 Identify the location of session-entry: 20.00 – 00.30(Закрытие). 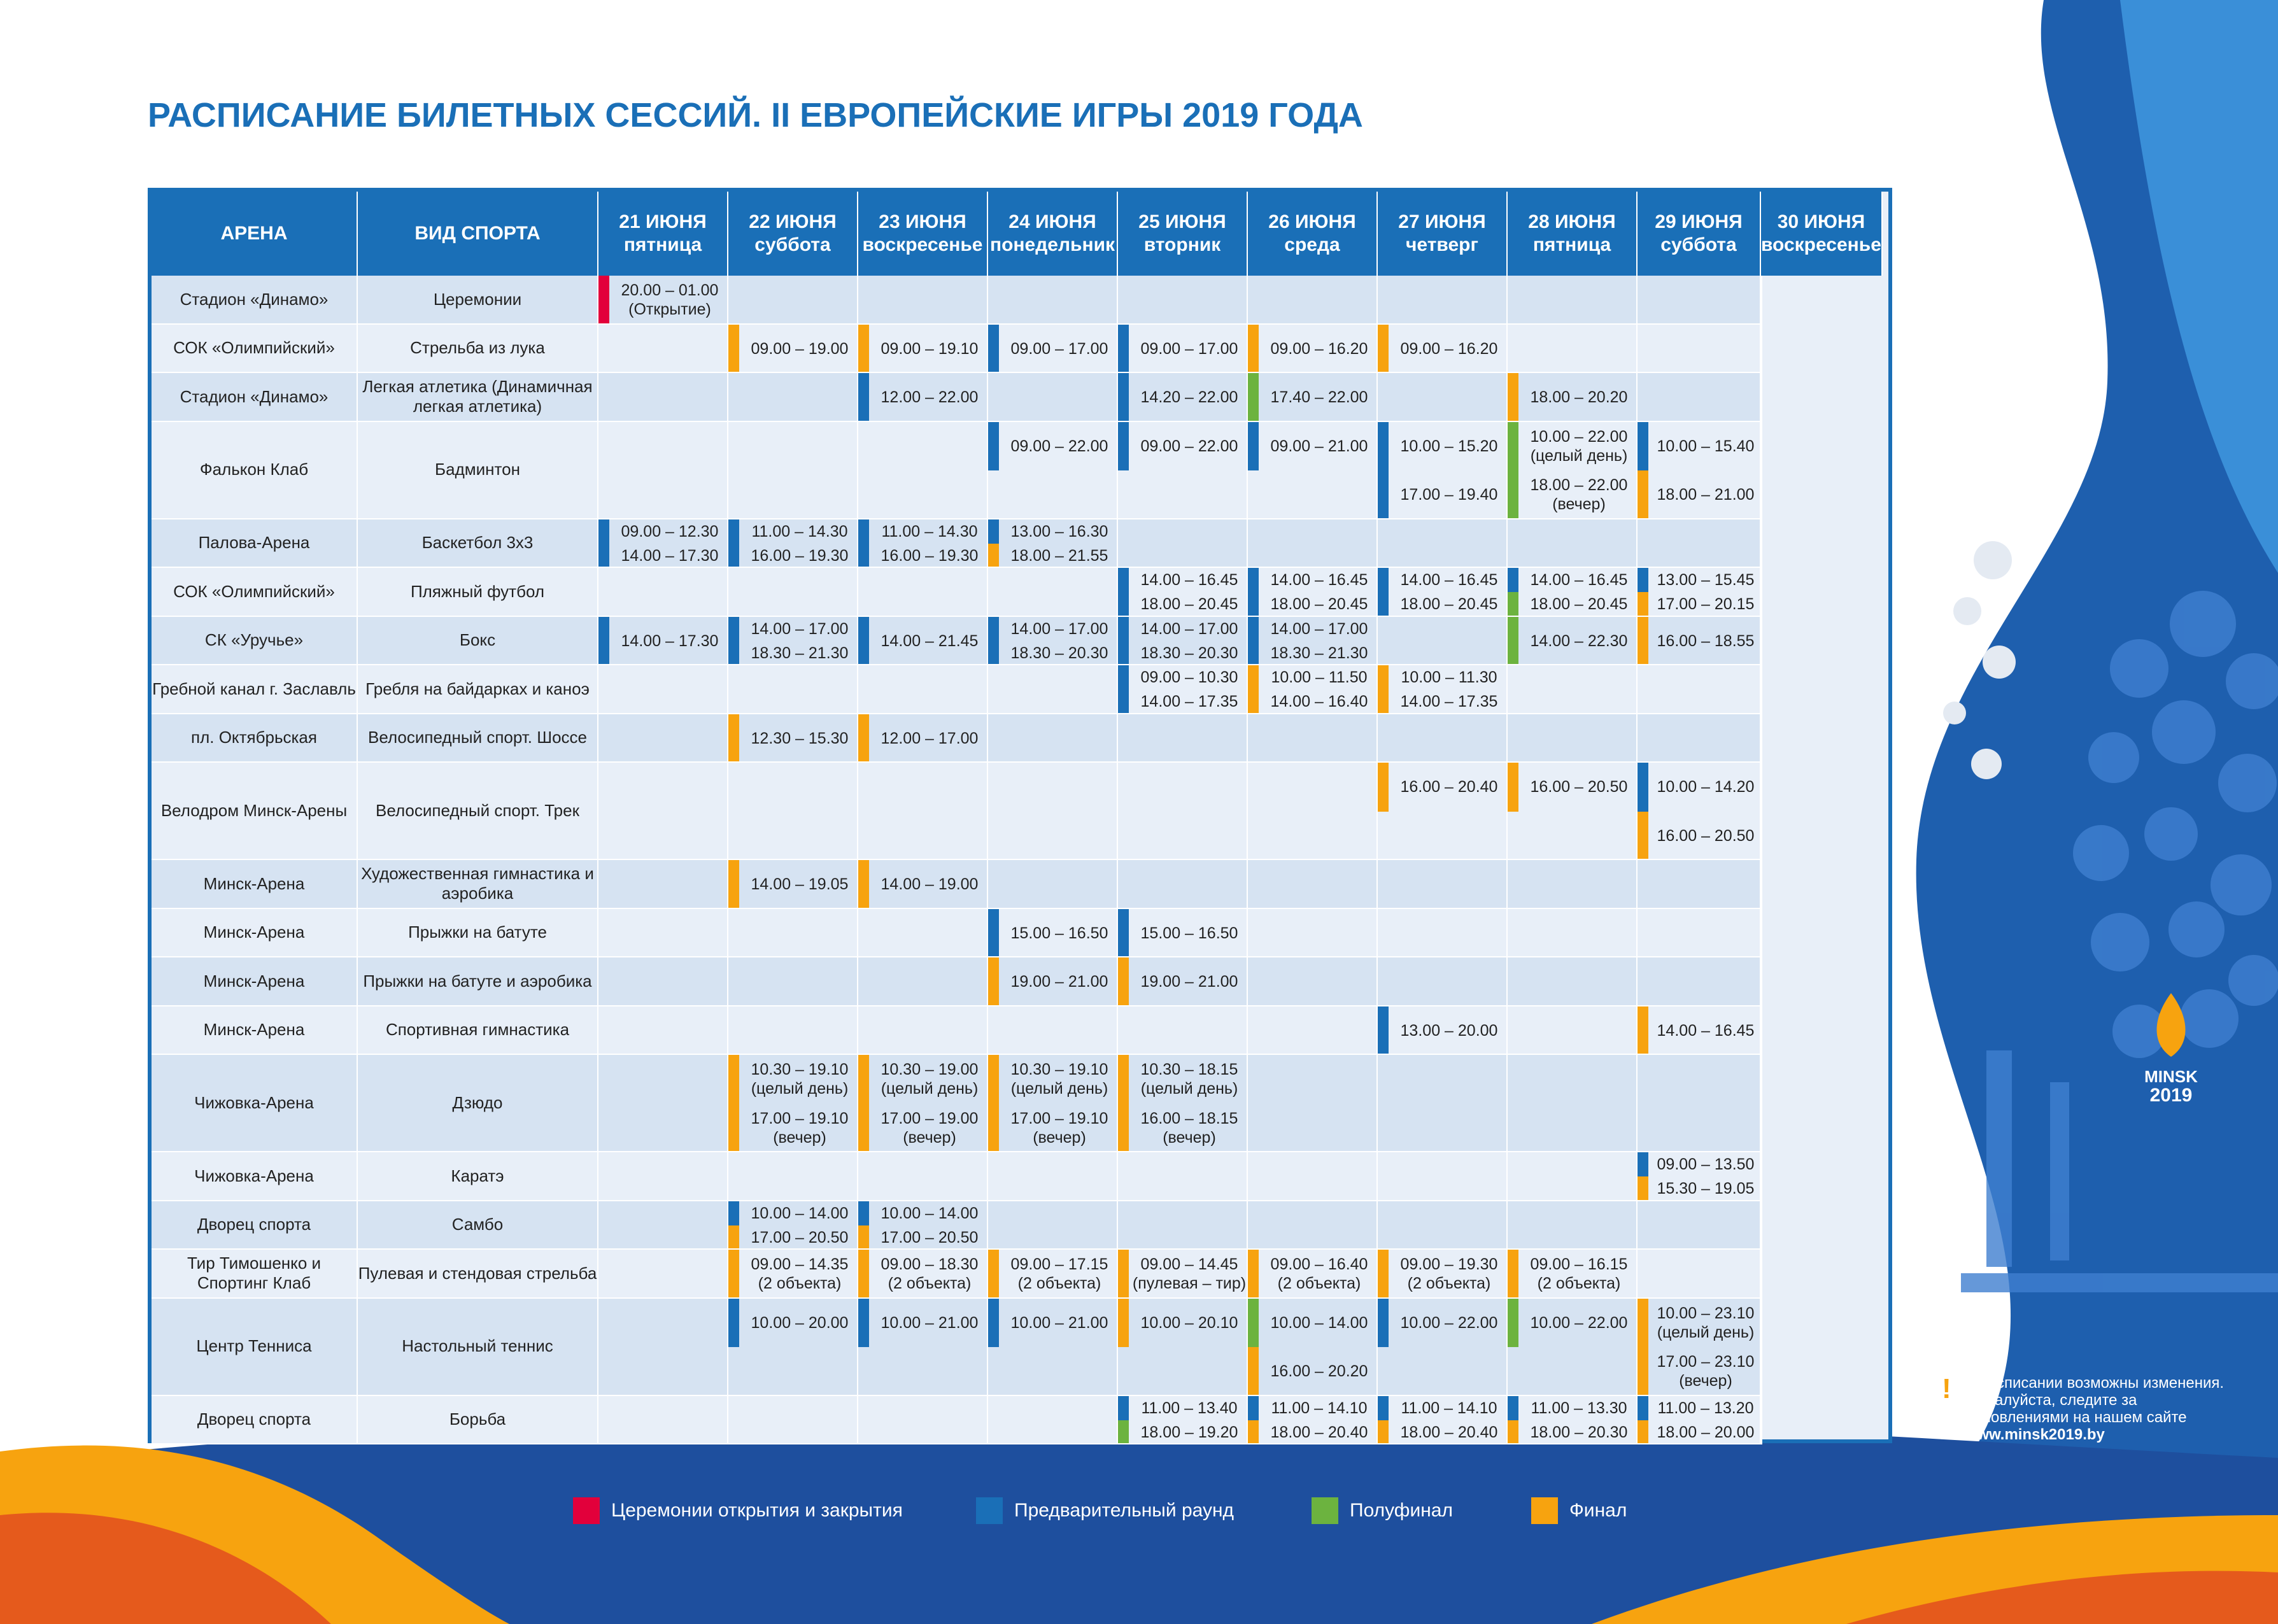
(1761, 300).